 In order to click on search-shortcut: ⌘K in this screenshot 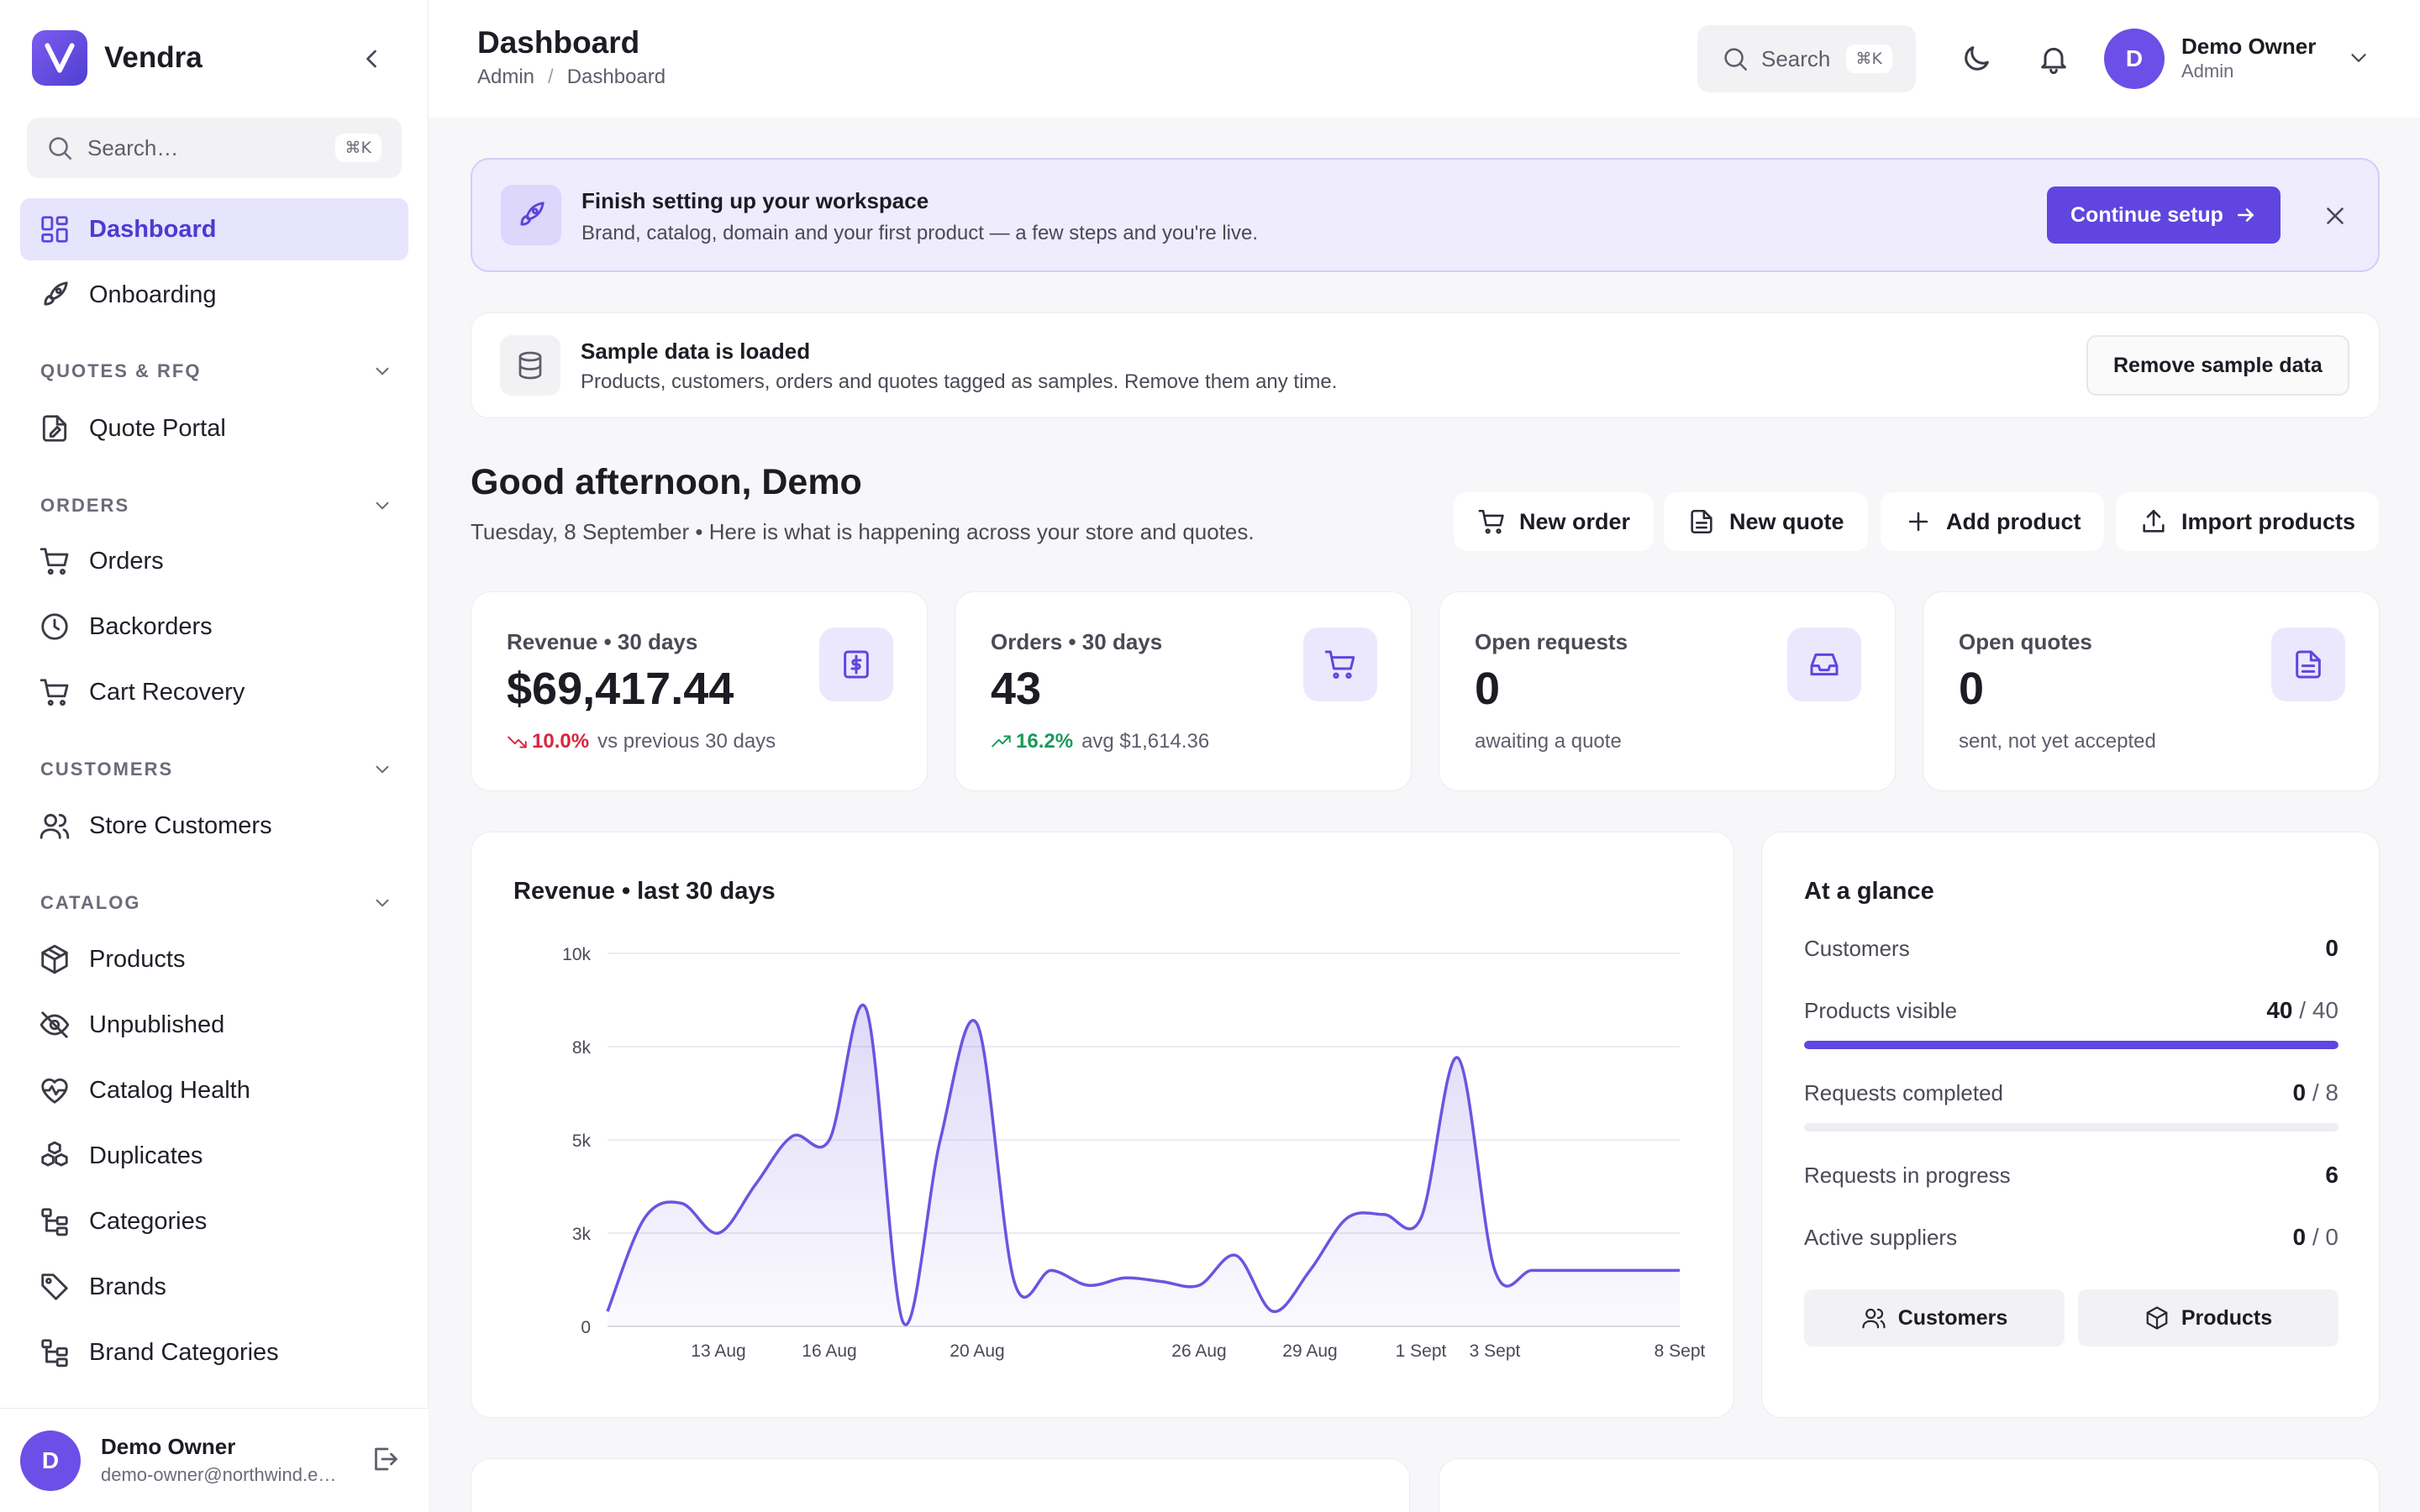, I will do `click(357, 148)`.